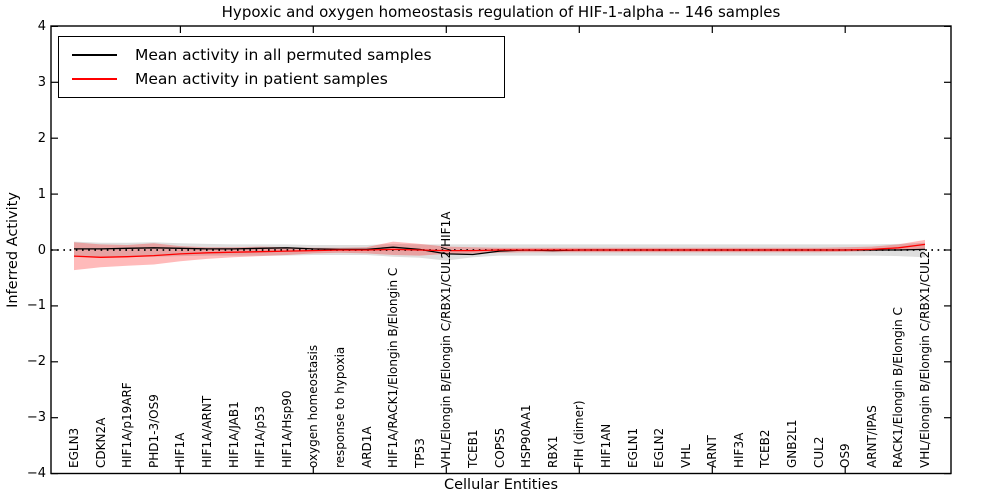  What do you see at coordinates (36, 474) in the screenshot?
I see `y-tick-label: −4` at bounding box center [36, 474].